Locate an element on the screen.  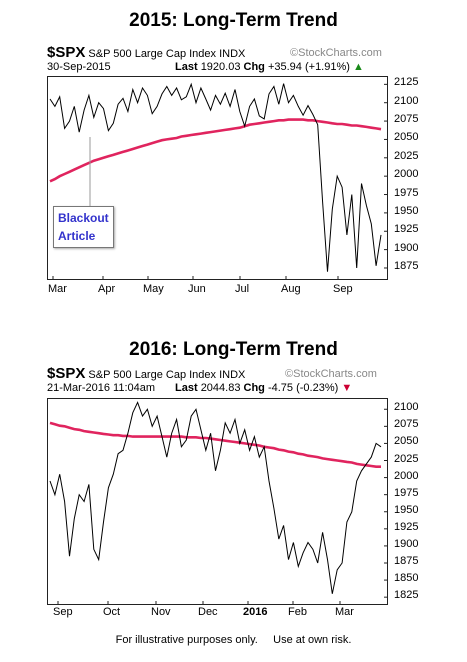
x-tick-label: Aug is located at coordinates (291, 289).